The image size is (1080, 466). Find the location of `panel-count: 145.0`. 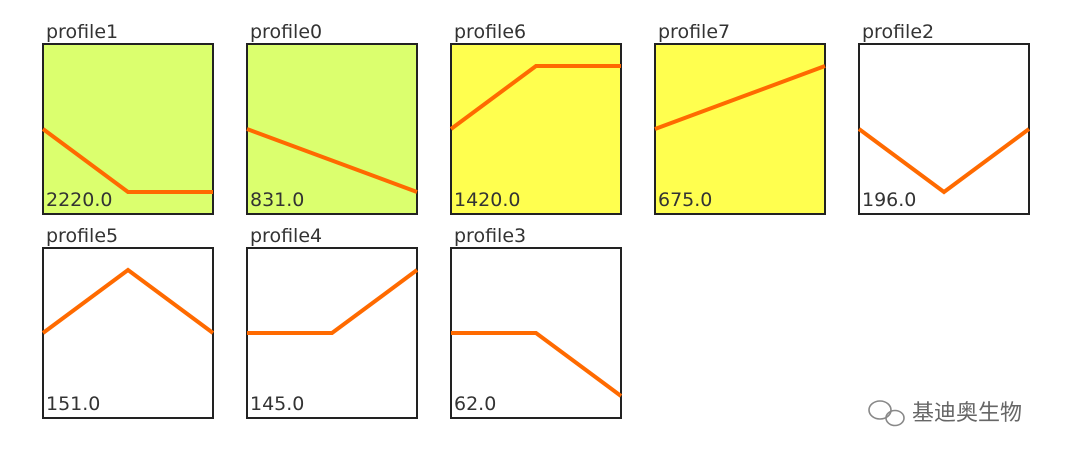

panel-count: 145.0 is located at coordinates (277, 404).